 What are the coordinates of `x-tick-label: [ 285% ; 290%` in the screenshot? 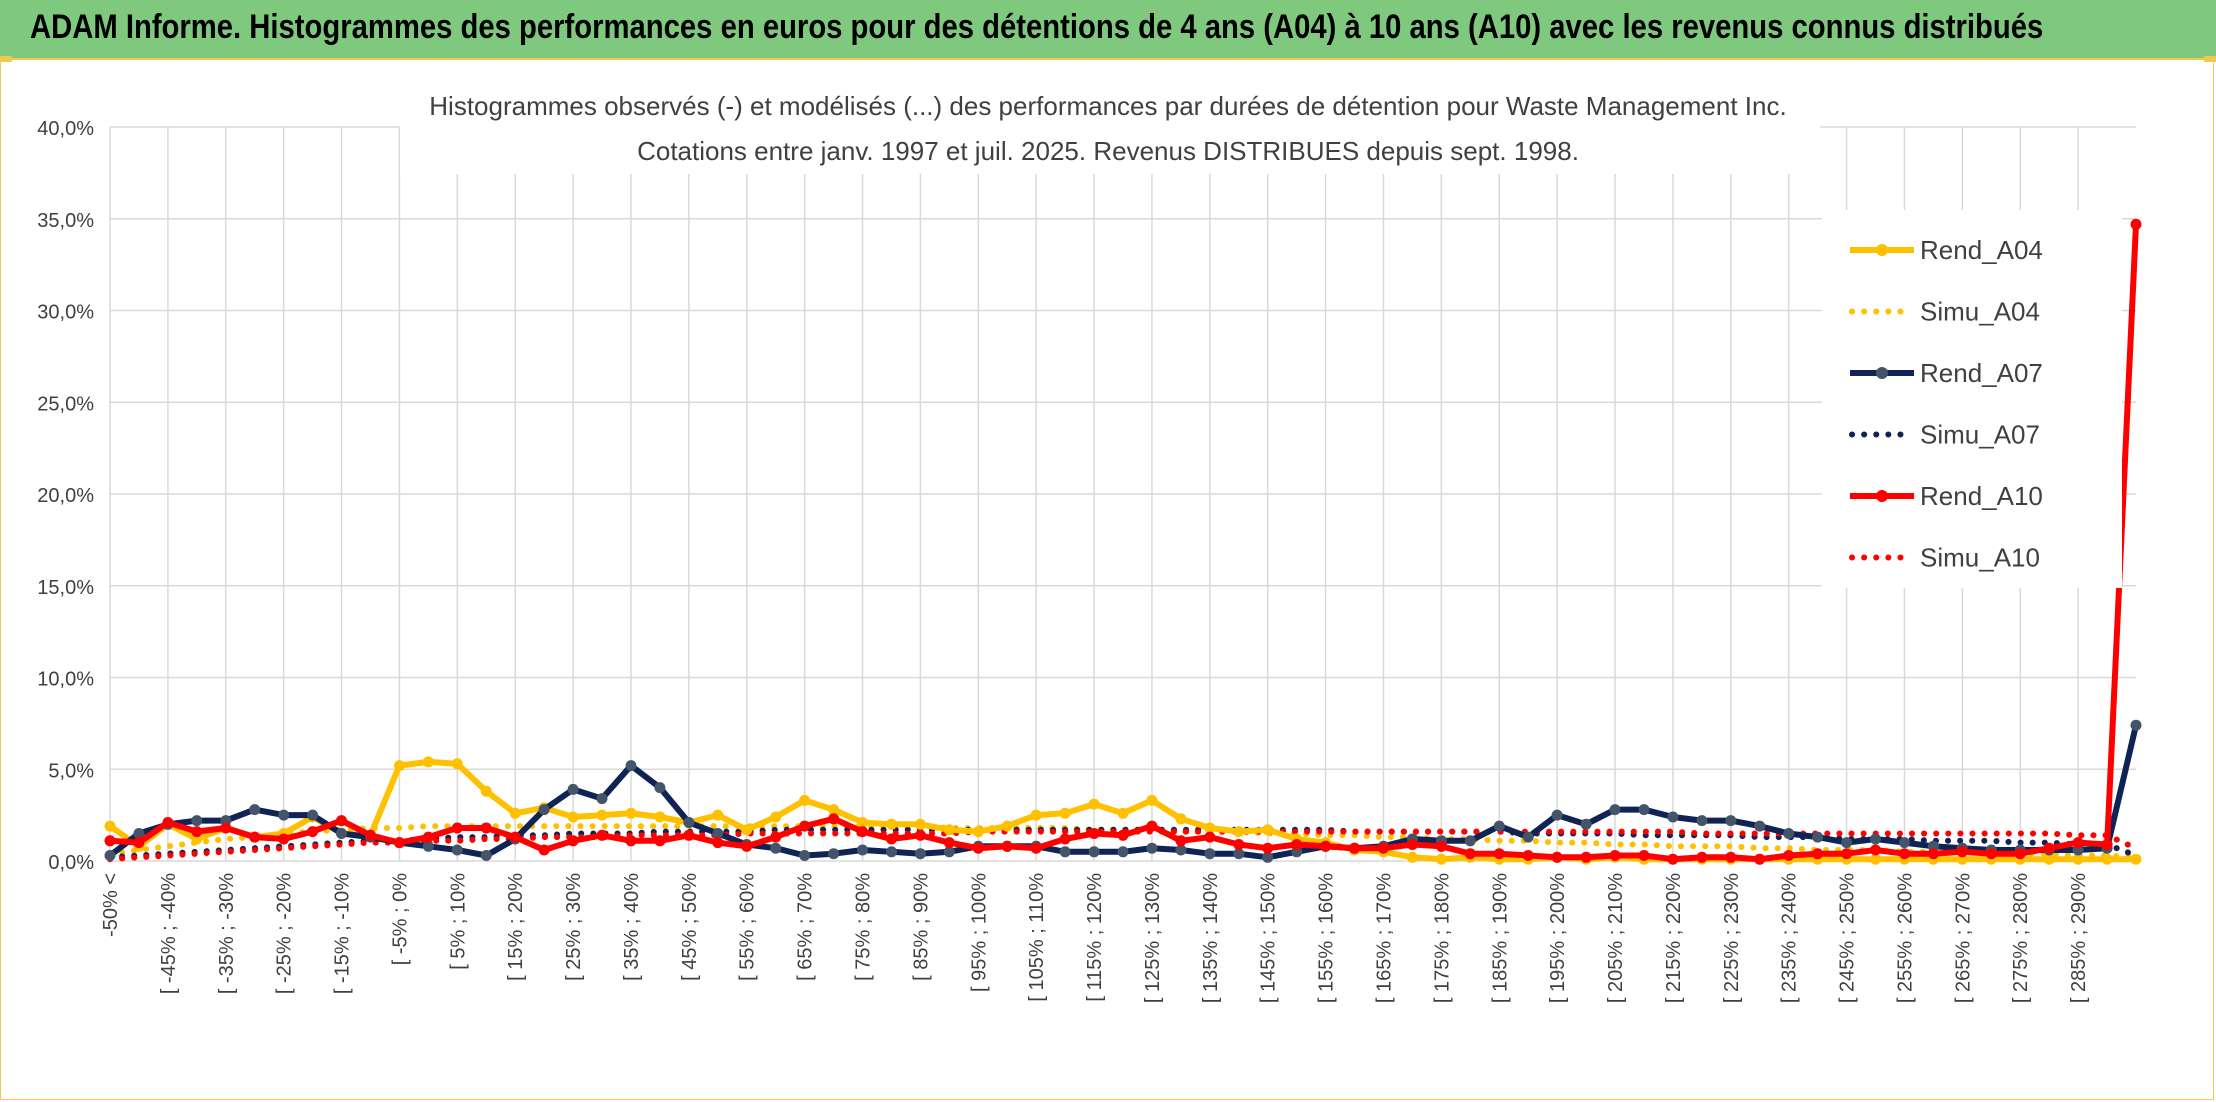 It's located at (2079, 938).